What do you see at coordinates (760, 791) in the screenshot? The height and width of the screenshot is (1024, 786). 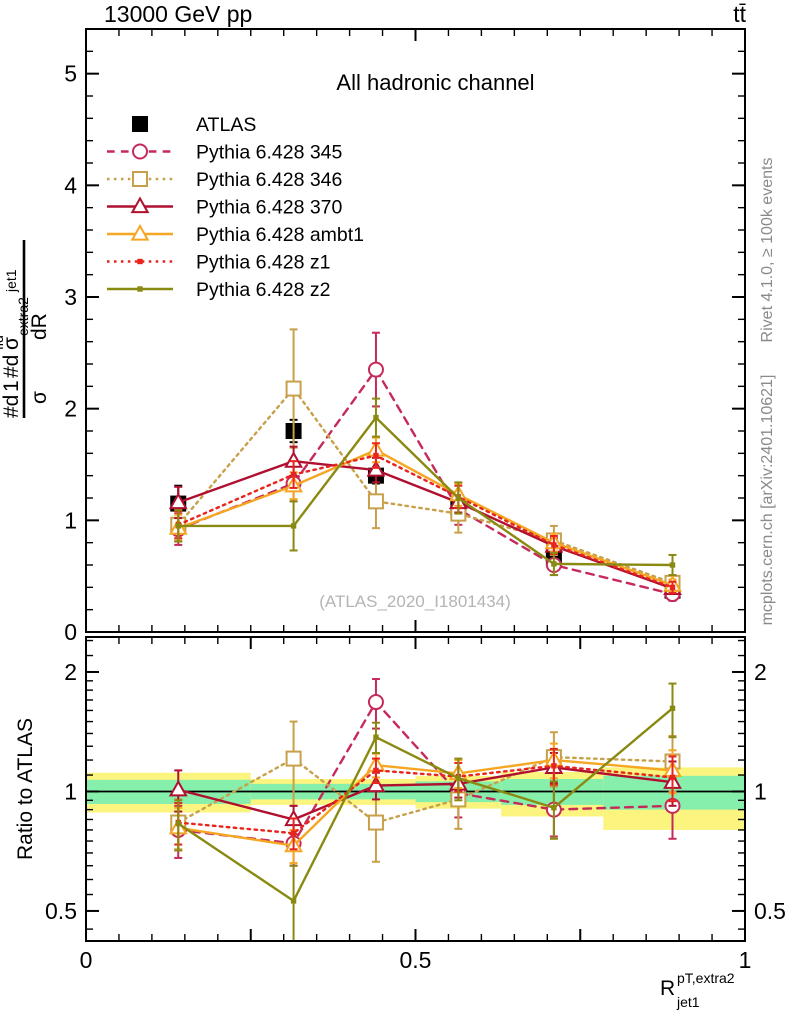 I see `ratio-y-tick-label-right: 1` at bounding box center [760, 791].